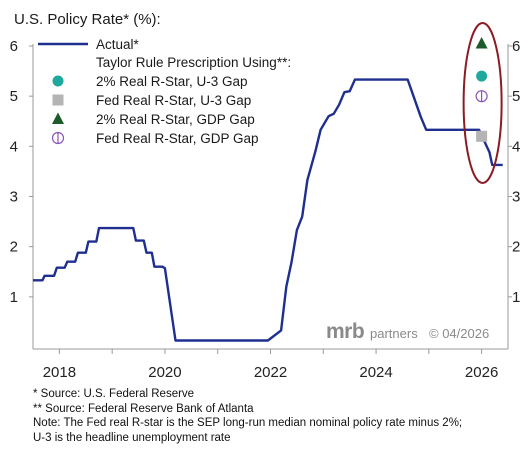  Describe the element at coordinates (482, 76) in the screenshot. I see `taylor-point-2-real-r-star-u-3-gap` at that location.